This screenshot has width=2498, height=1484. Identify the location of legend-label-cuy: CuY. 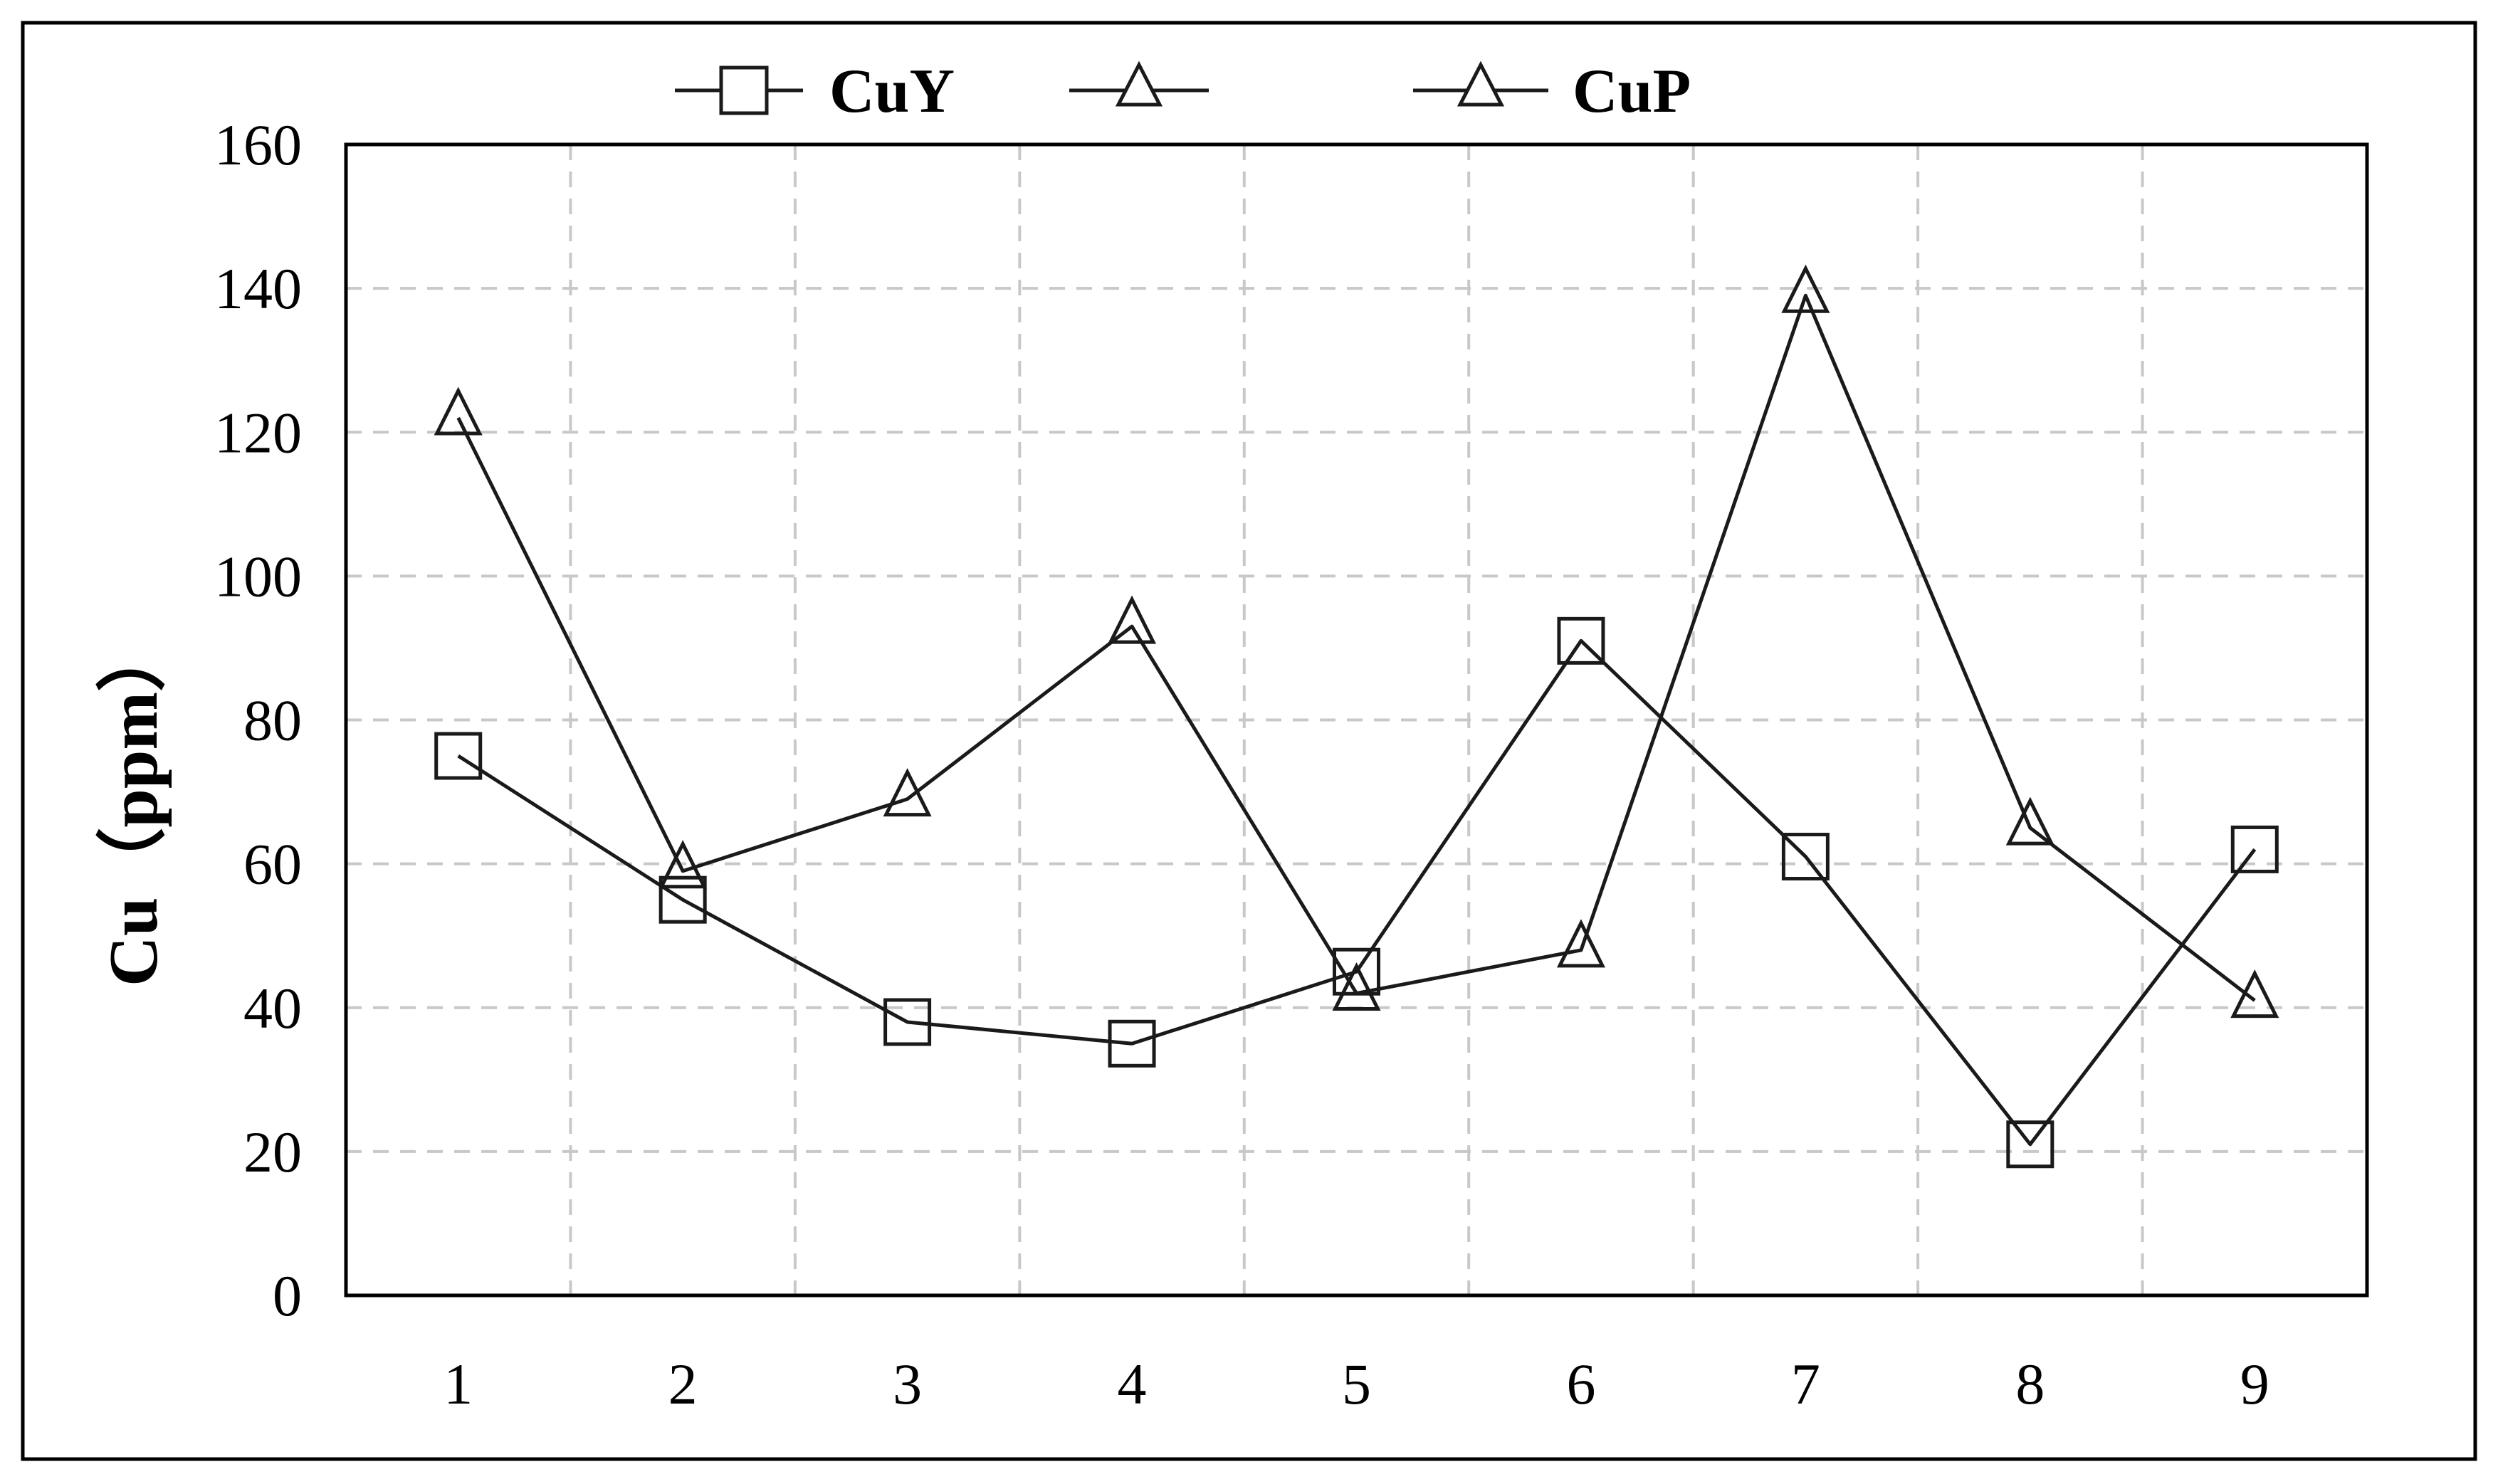
(892, 91).